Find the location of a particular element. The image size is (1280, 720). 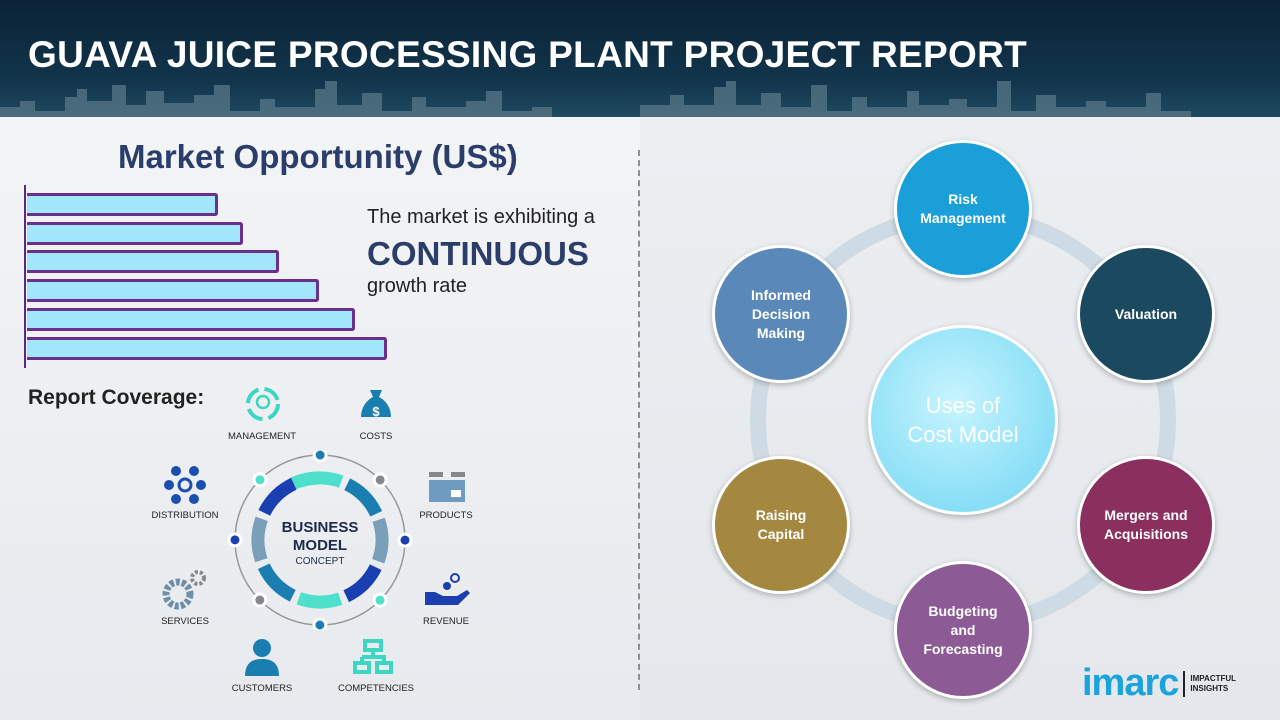

bm-line3: CONCEPT is located at coordinates (320, 561).